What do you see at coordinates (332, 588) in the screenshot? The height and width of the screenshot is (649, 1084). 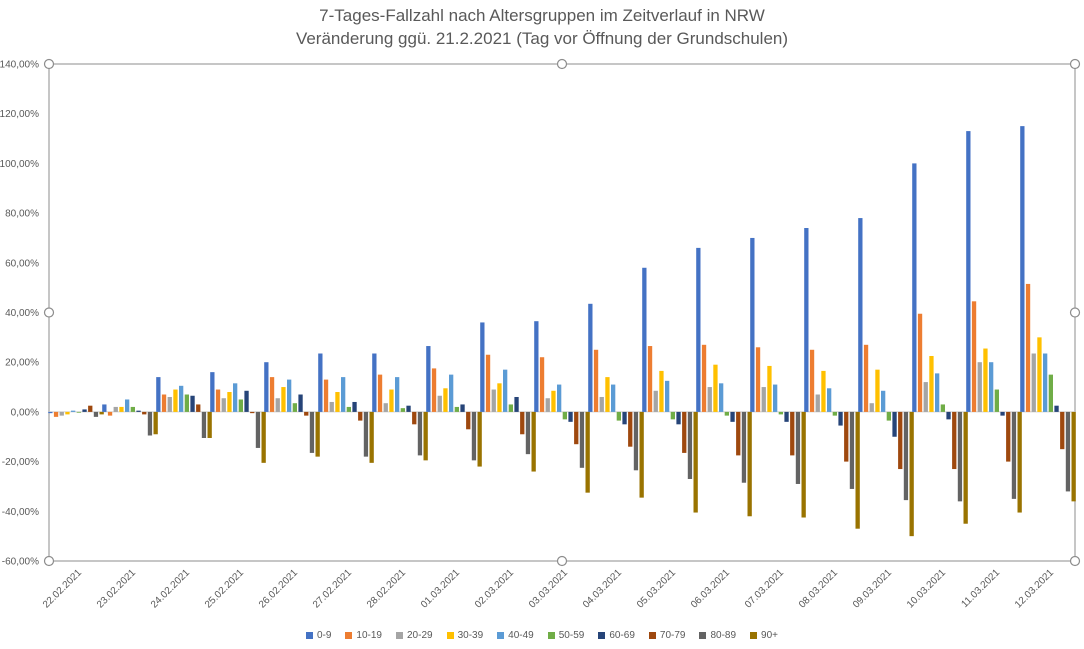 I see `x-tick-label: 27.02.2021` at bounding box center [332, 588].